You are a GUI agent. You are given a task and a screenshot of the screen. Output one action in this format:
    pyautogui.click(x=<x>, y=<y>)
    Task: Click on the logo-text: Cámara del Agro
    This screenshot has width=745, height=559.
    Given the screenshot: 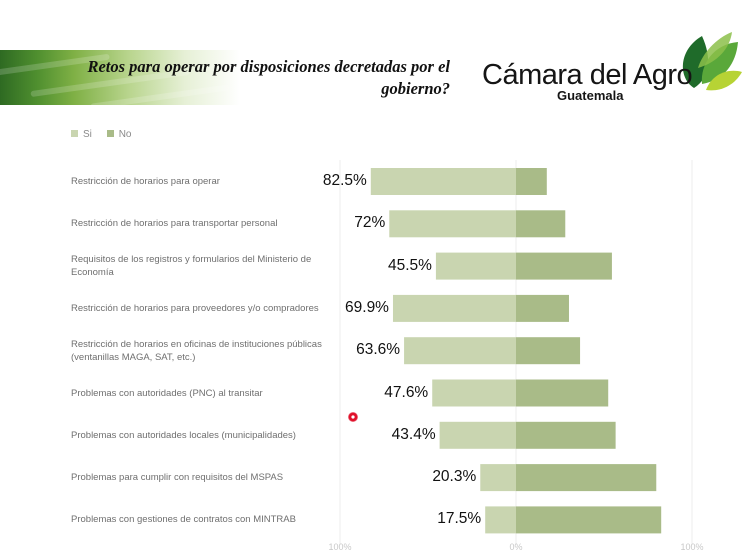 What is the action you would take?
    pyautogui.click(x=587, y=75)
    